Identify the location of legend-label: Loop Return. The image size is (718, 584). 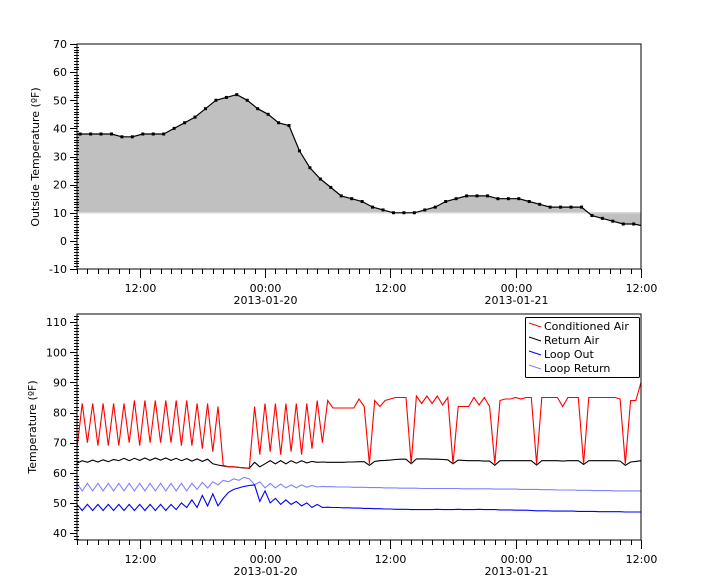
(577, 368).